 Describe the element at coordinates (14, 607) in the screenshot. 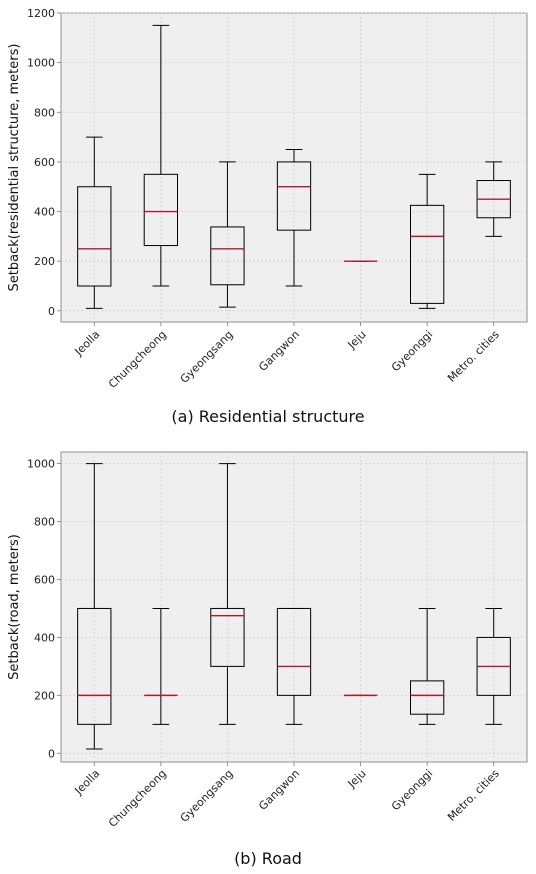

I see `y-axis-label: Setback(road, meters)` at that location.